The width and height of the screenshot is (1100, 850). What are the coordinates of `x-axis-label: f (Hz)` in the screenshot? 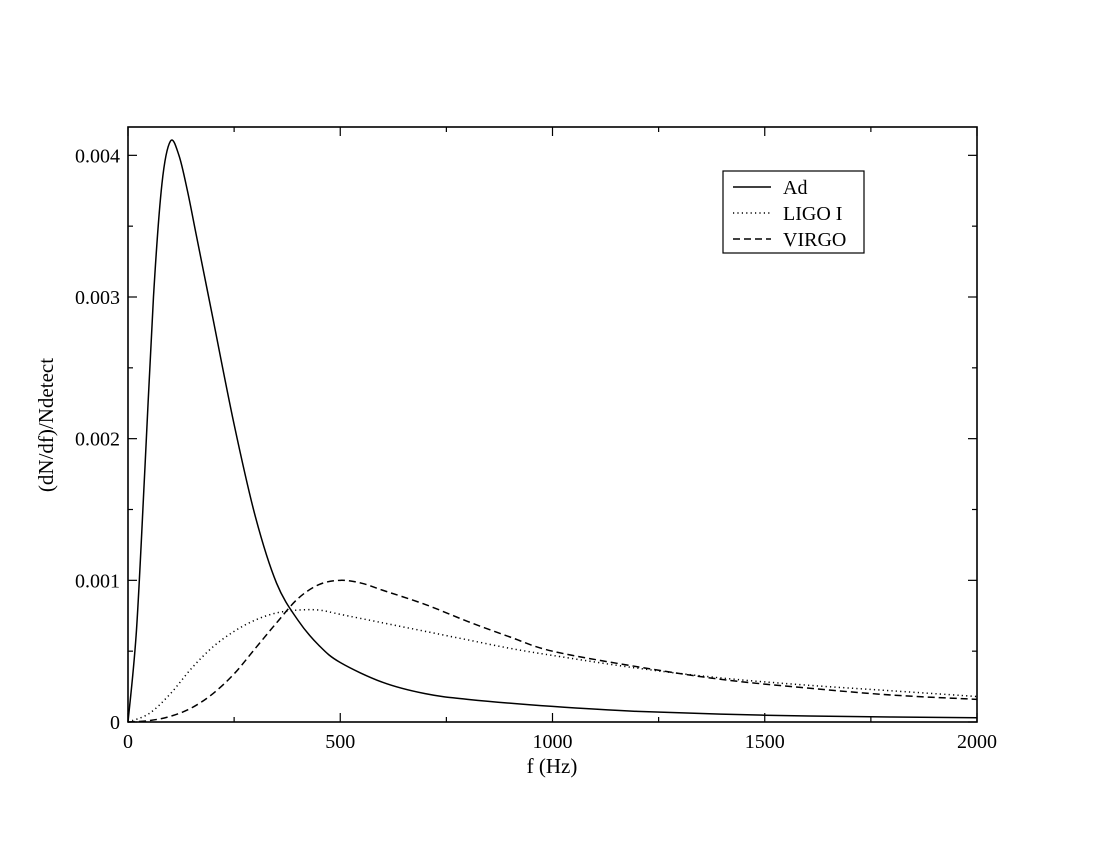 It's located at (552, 766).